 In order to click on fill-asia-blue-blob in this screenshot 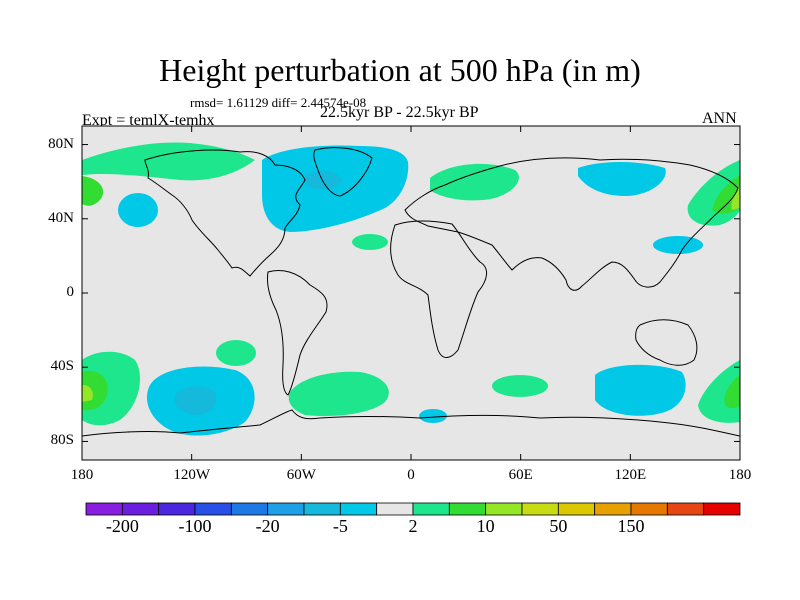, I will do `click(678, 245)`.